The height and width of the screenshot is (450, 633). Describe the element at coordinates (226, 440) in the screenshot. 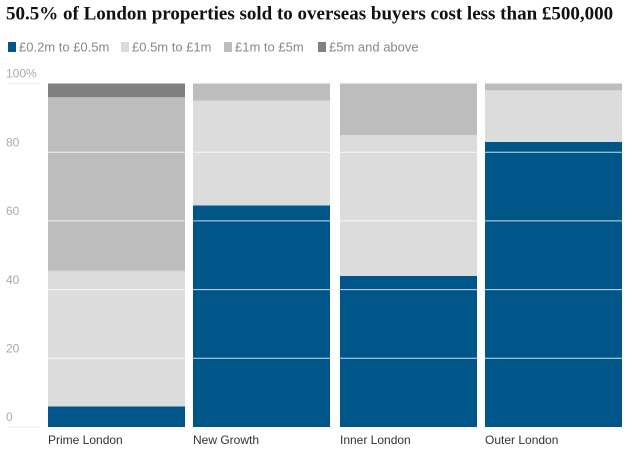

I see `x-tick-label: New Growth` at that location.